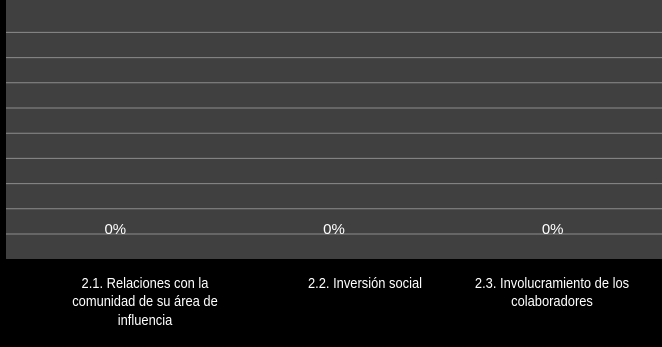  I want to click on category-label: 2.2. Inversión social, so click(365, 283).